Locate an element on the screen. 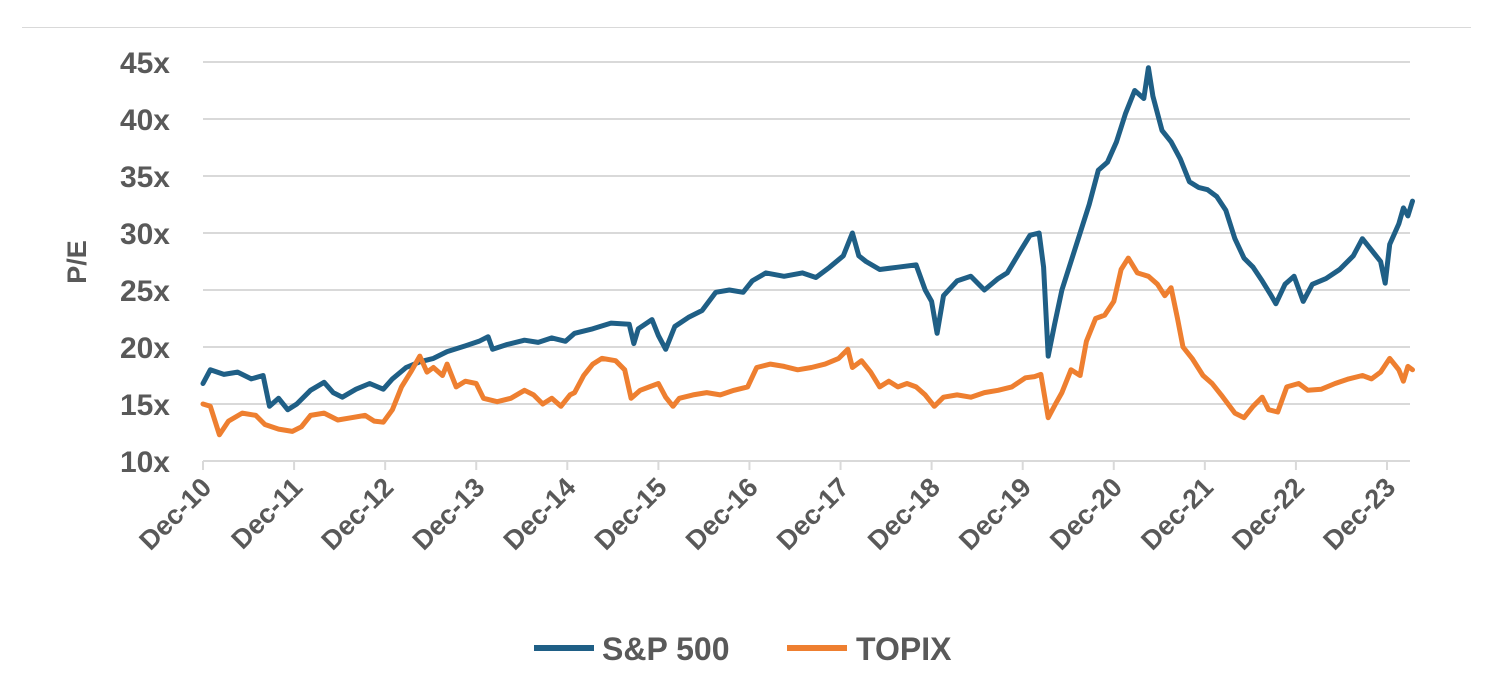  legend-label: S&P 500 is located at coordinates (666, 649).